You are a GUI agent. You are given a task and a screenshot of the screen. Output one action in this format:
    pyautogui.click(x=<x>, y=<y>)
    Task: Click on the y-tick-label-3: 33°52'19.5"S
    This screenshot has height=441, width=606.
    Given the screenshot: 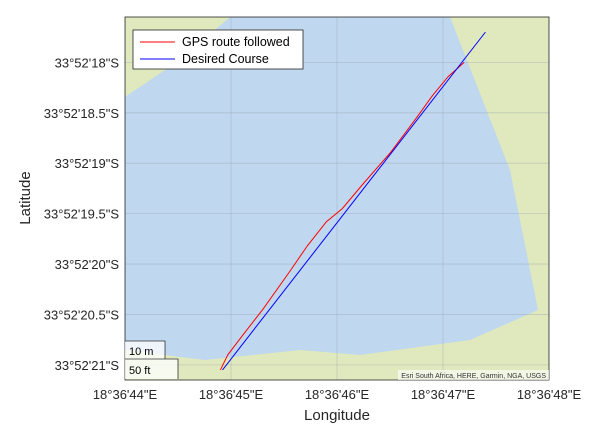 What is the action you would take?
    pyautogui.click(x=82, y=214)
    